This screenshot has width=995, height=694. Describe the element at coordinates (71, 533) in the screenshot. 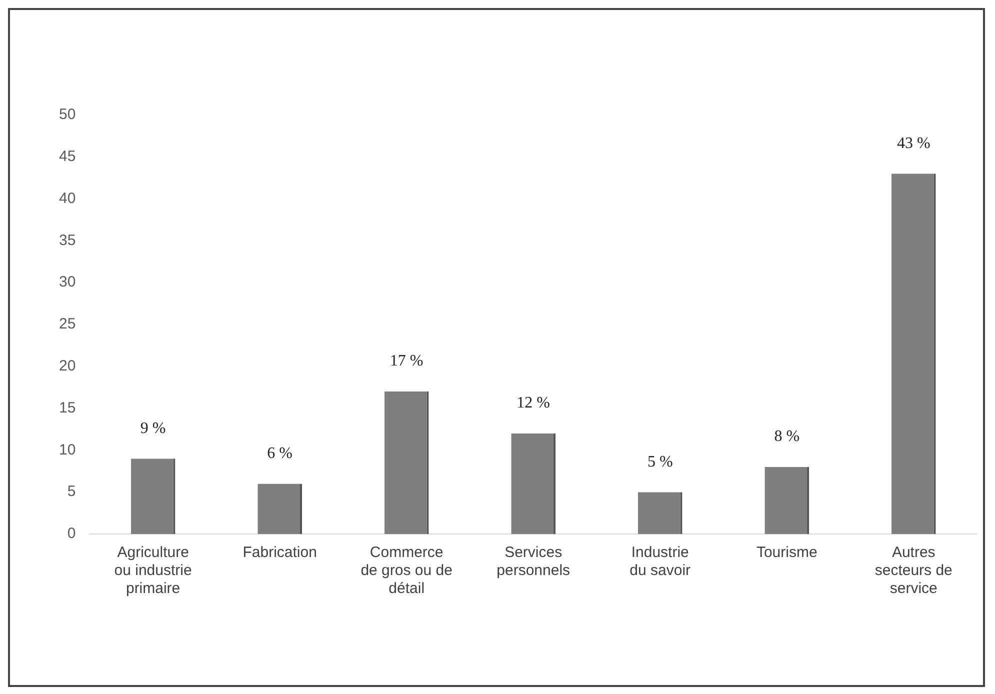

I see `y-tick-label: 0` at that location.